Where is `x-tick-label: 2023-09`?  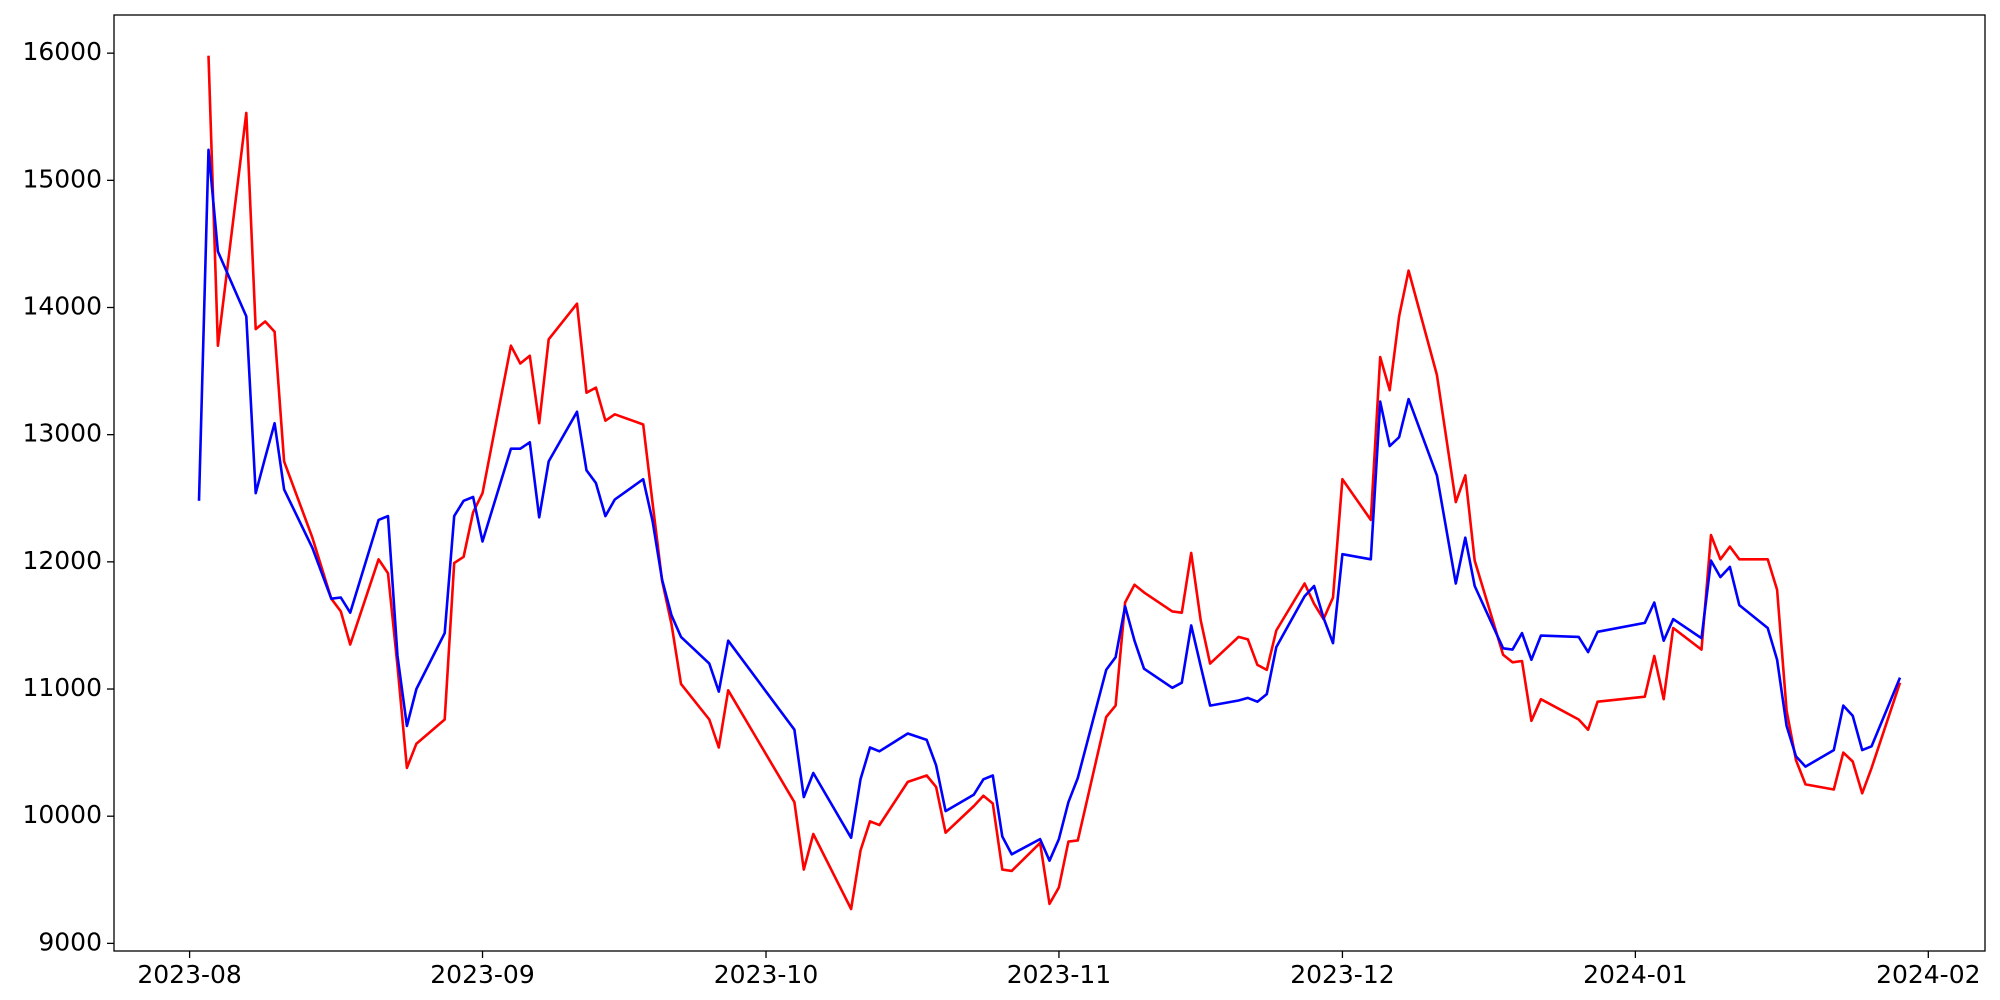 x-tick-label: 2023-09 is located at coordinates (482, 974).